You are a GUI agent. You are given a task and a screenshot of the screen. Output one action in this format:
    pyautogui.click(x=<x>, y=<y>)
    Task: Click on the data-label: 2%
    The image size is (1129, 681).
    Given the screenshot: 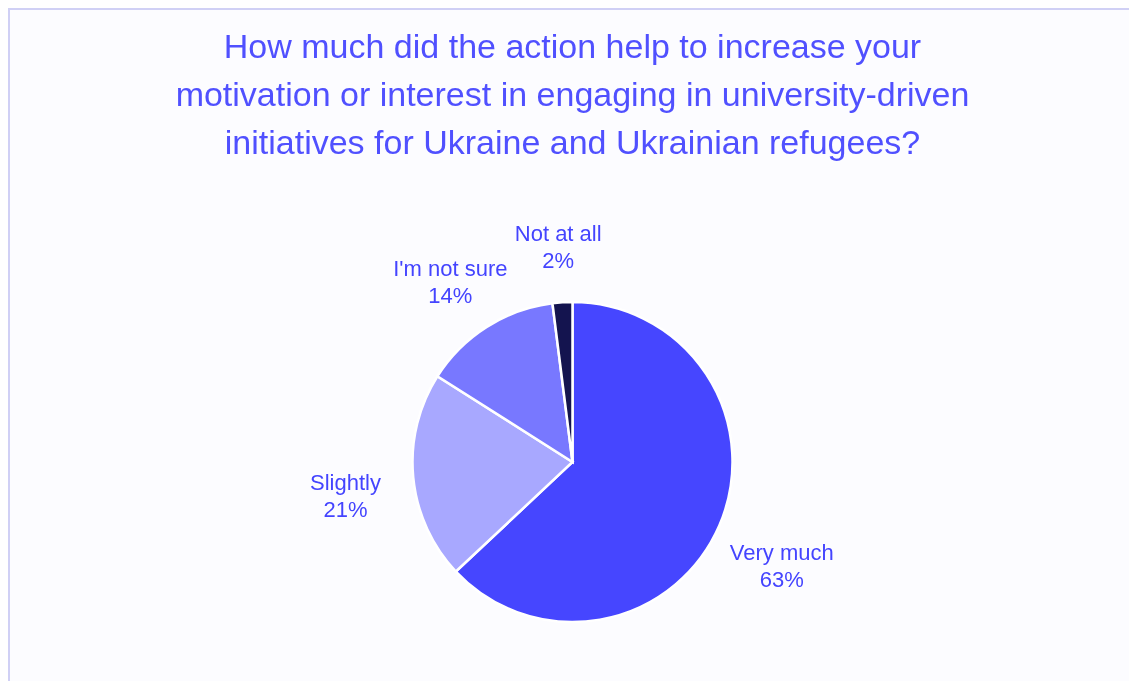 What is the action you would take?
    pyautogui.click(x=558, y=261)
    